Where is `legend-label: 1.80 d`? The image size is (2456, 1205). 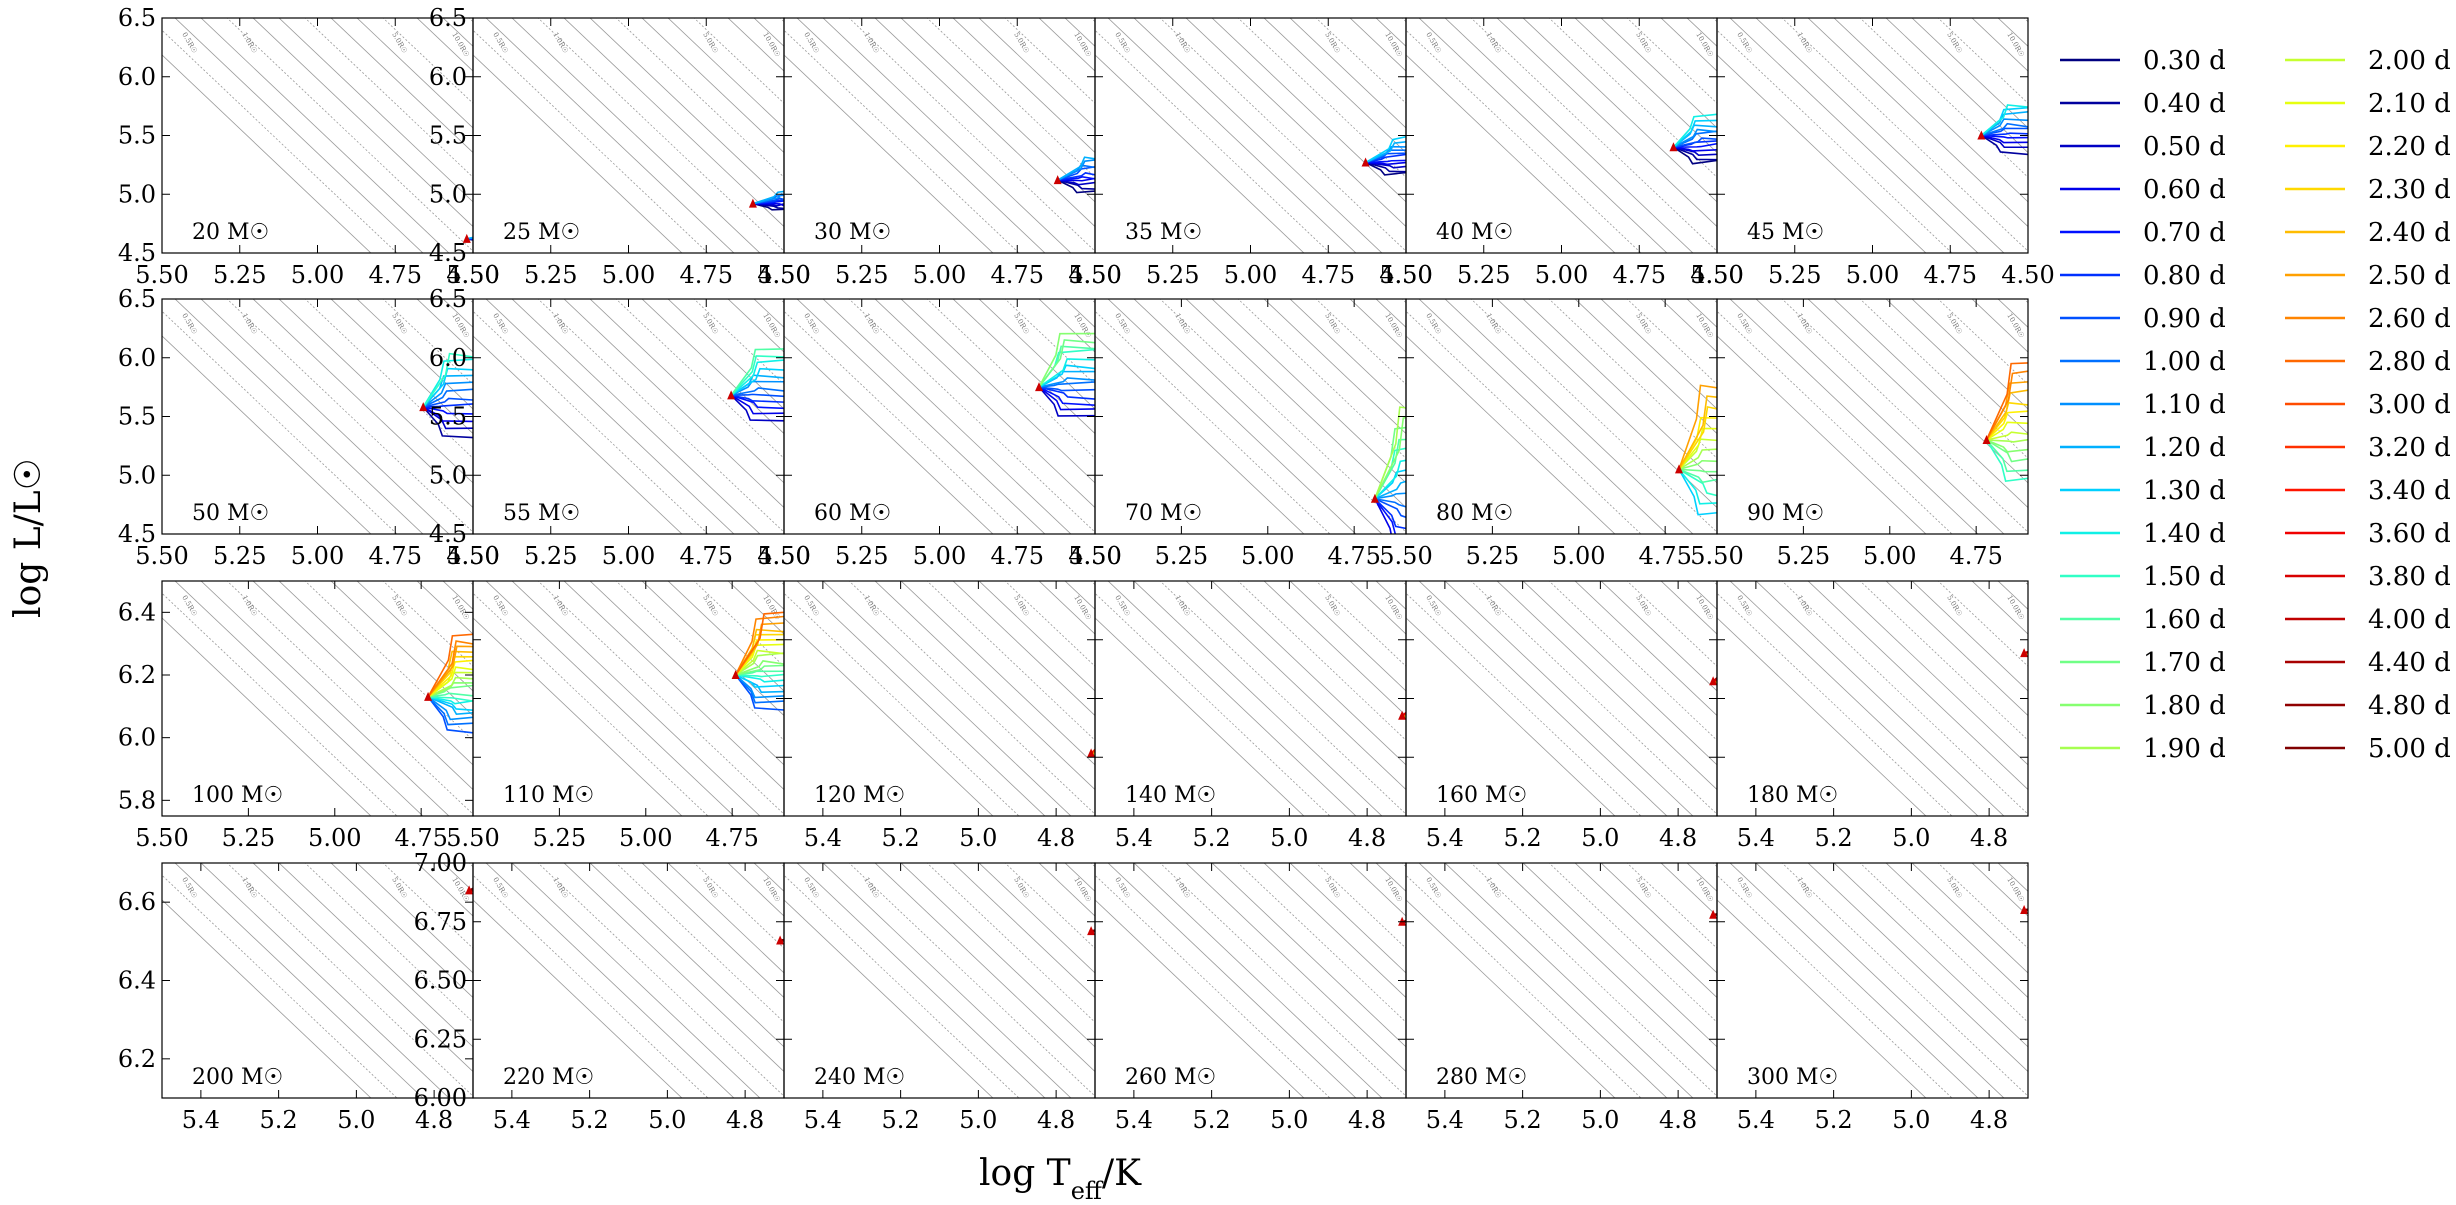
legend-label: 1.80 d is located at coordinates (2184, 706).